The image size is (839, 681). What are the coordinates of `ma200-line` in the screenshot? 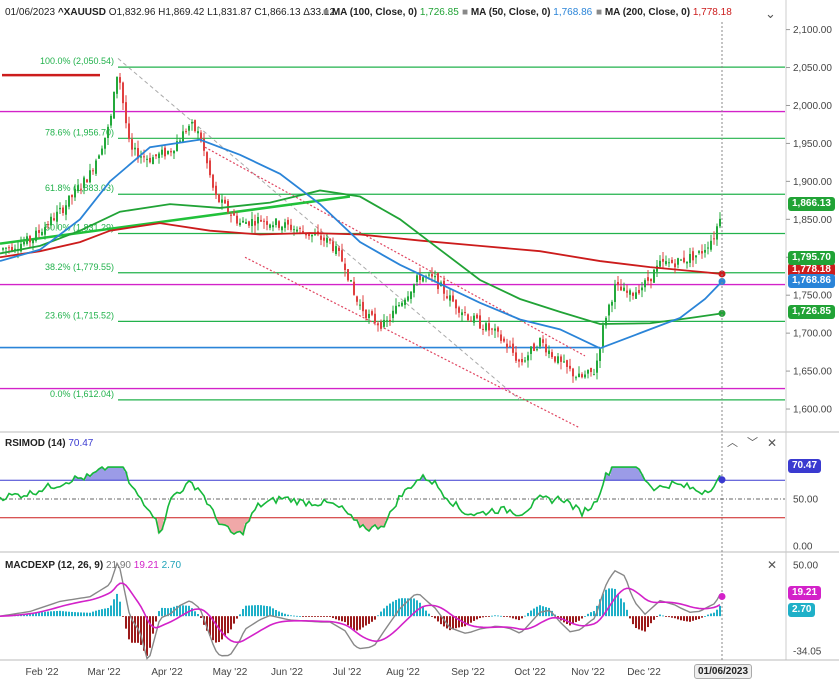 It's located at (361, 248).